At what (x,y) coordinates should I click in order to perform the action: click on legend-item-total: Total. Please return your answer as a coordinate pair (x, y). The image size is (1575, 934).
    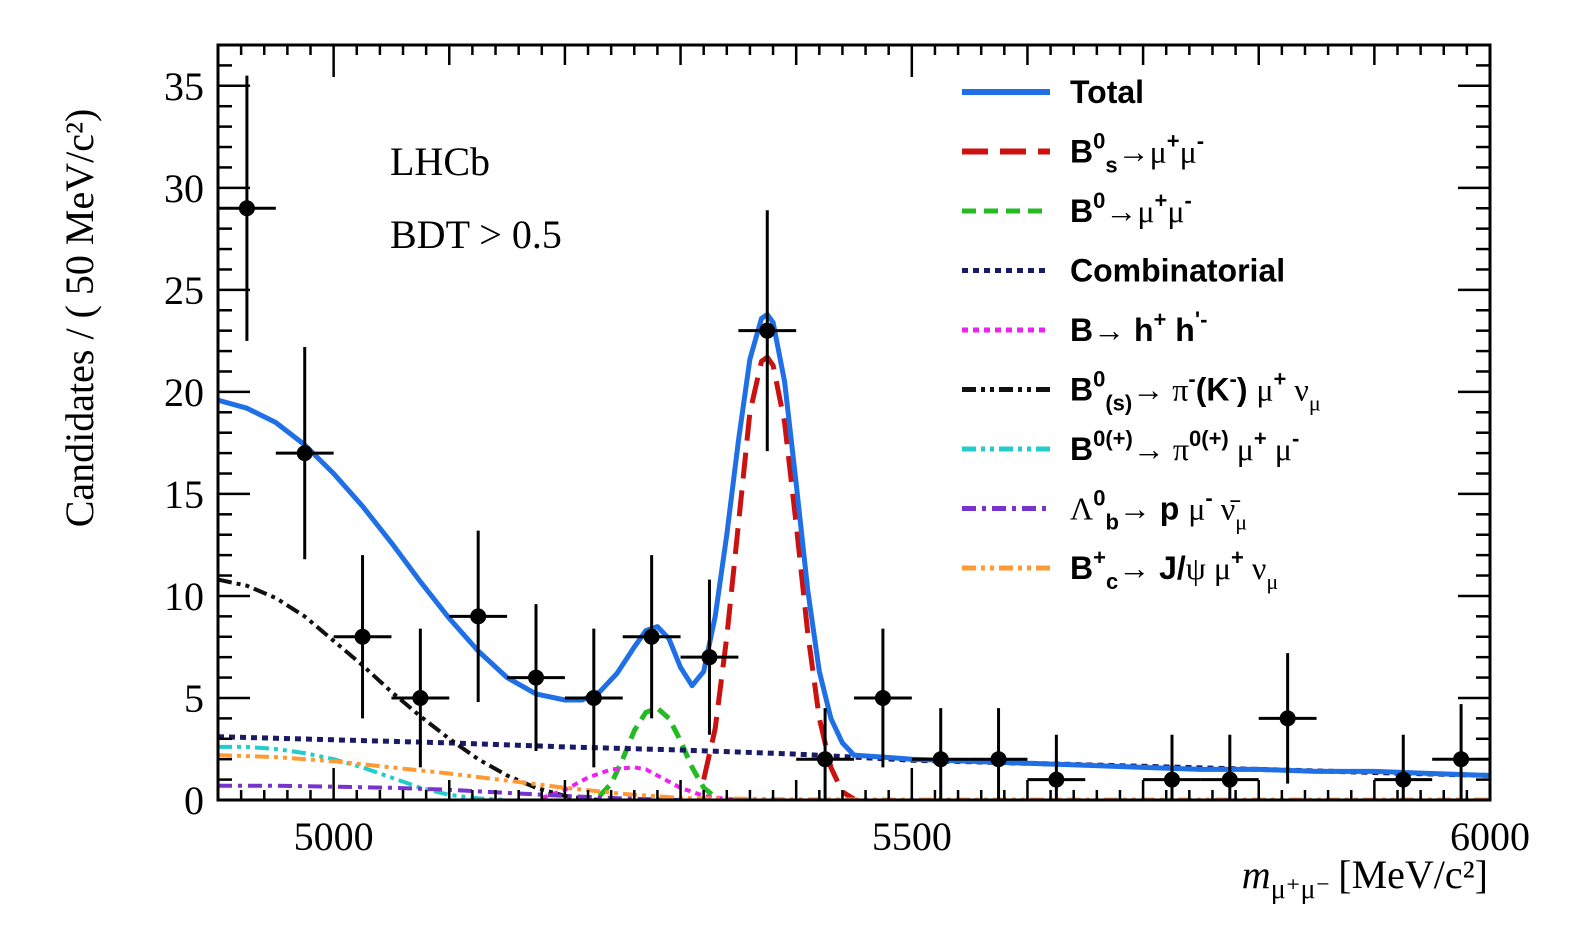
    Looking at the image, I should click on (1053, 92).